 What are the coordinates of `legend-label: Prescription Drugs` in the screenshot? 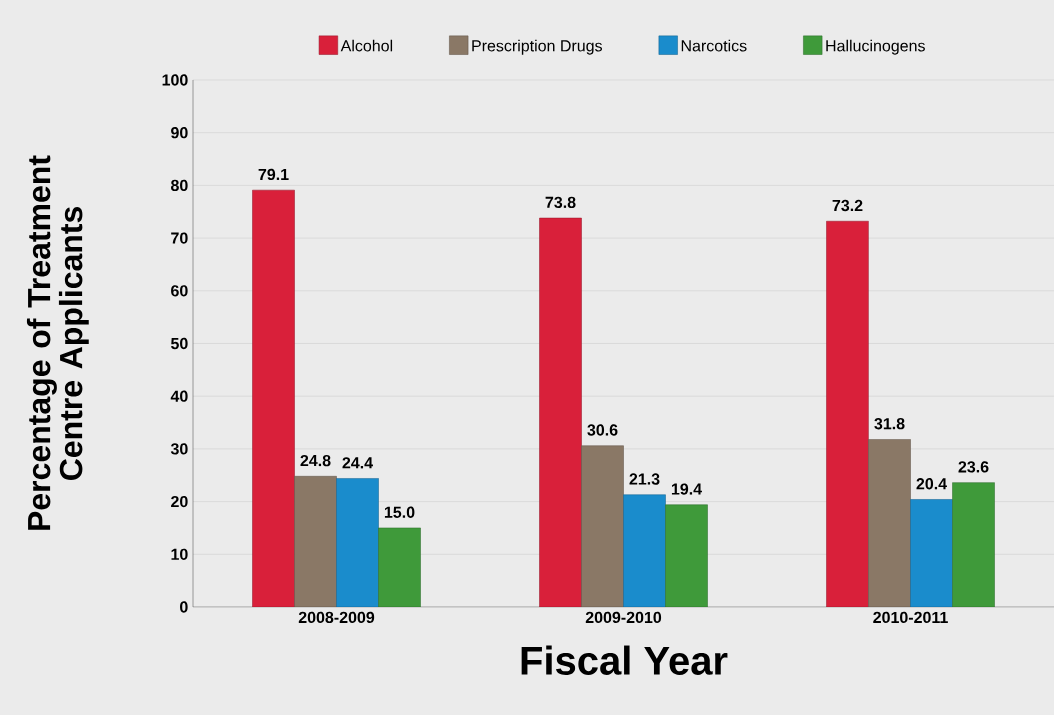 It's located at (537, 47).